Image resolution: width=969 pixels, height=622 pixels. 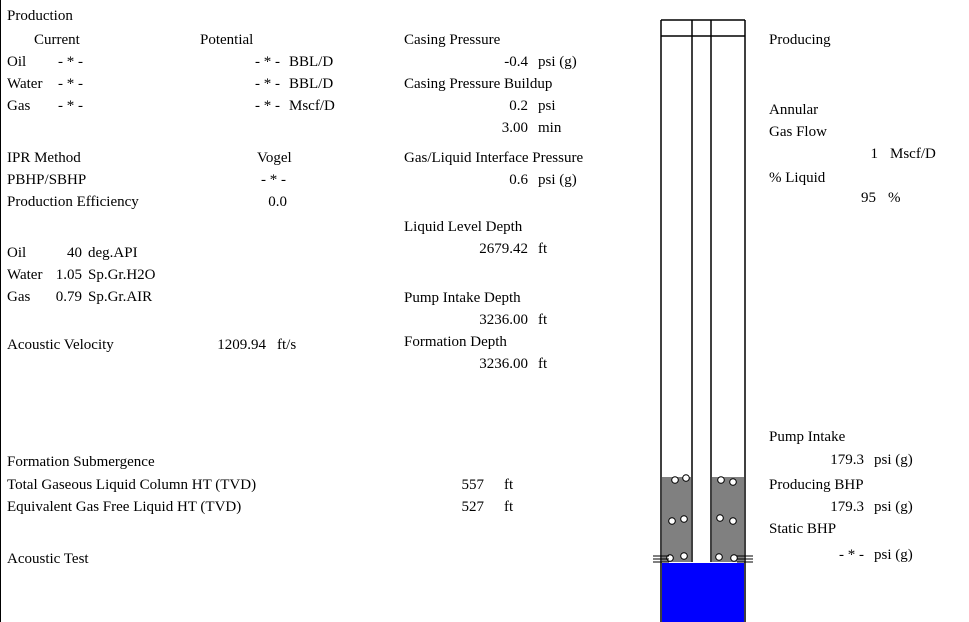 I want to click on fluid-gas-value: 0.79, so click(x=68, y=297).